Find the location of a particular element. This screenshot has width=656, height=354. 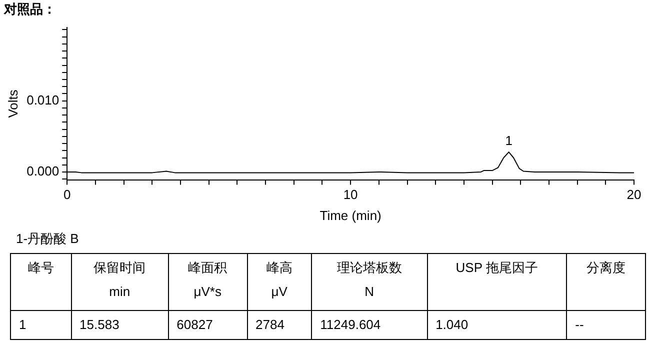

x-tick-label: 20 is located at coordinates (634, 194).